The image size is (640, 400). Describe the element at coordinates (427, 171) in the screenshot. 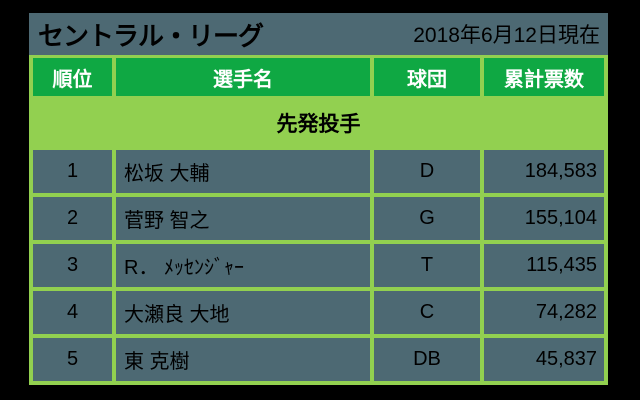

I see `row1-team: D` at that location.